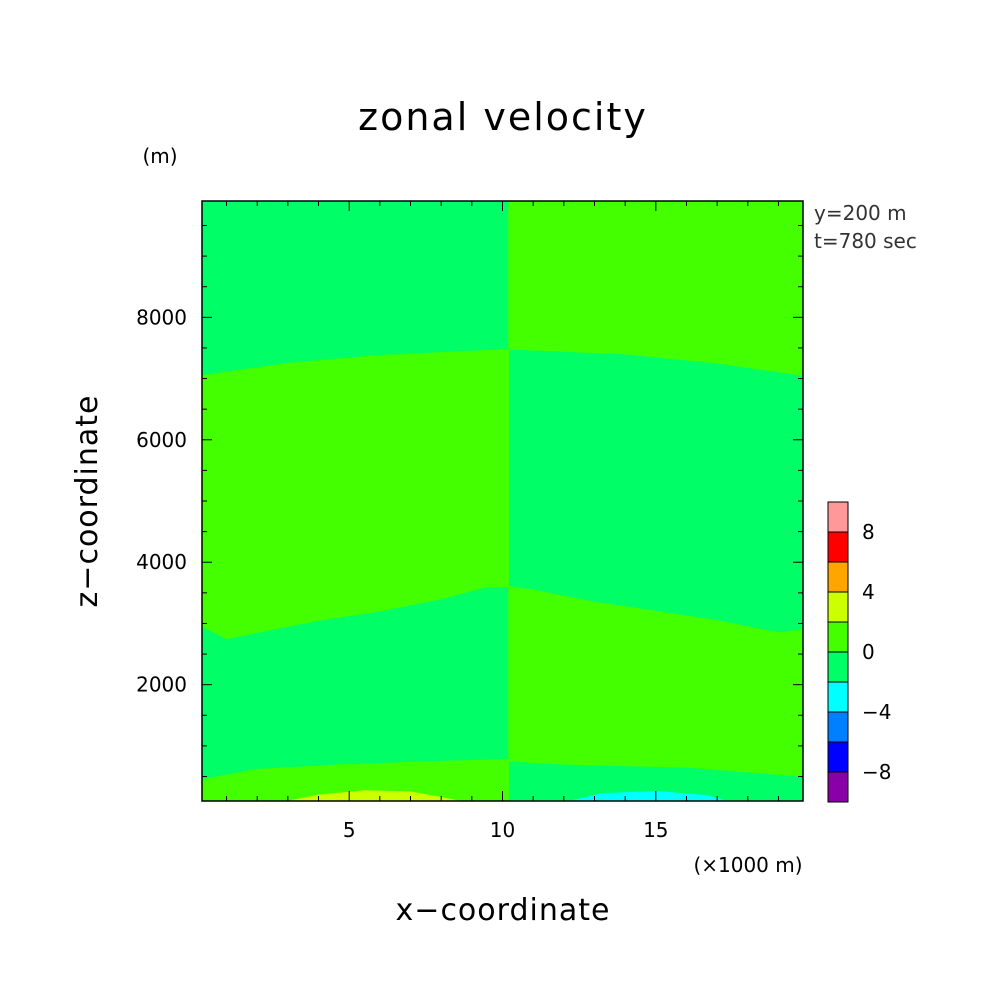 This screenshot has width=1004, height=1004. What do you see at coordinates (87, 501) in the screenshot?
I see `y-axis-label: z−coordinate` at bounding box center [87, 501].